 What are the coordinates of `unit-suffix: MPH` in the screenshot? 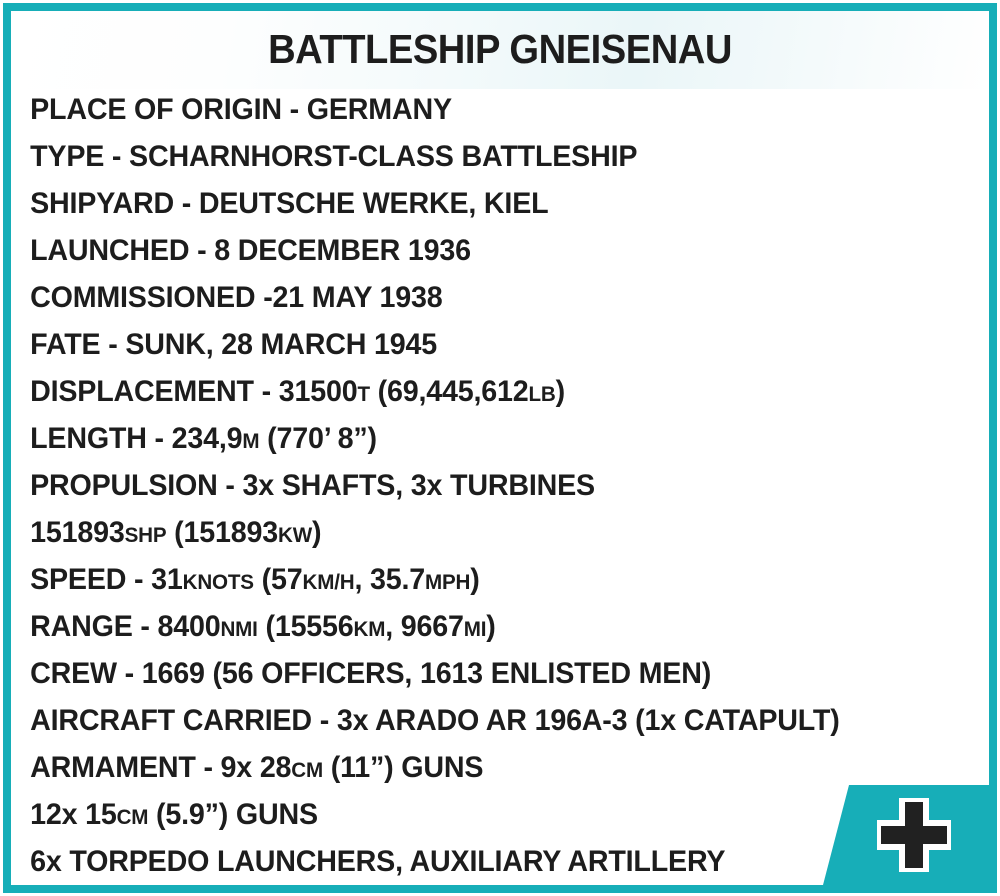 It's located at (447, 581).